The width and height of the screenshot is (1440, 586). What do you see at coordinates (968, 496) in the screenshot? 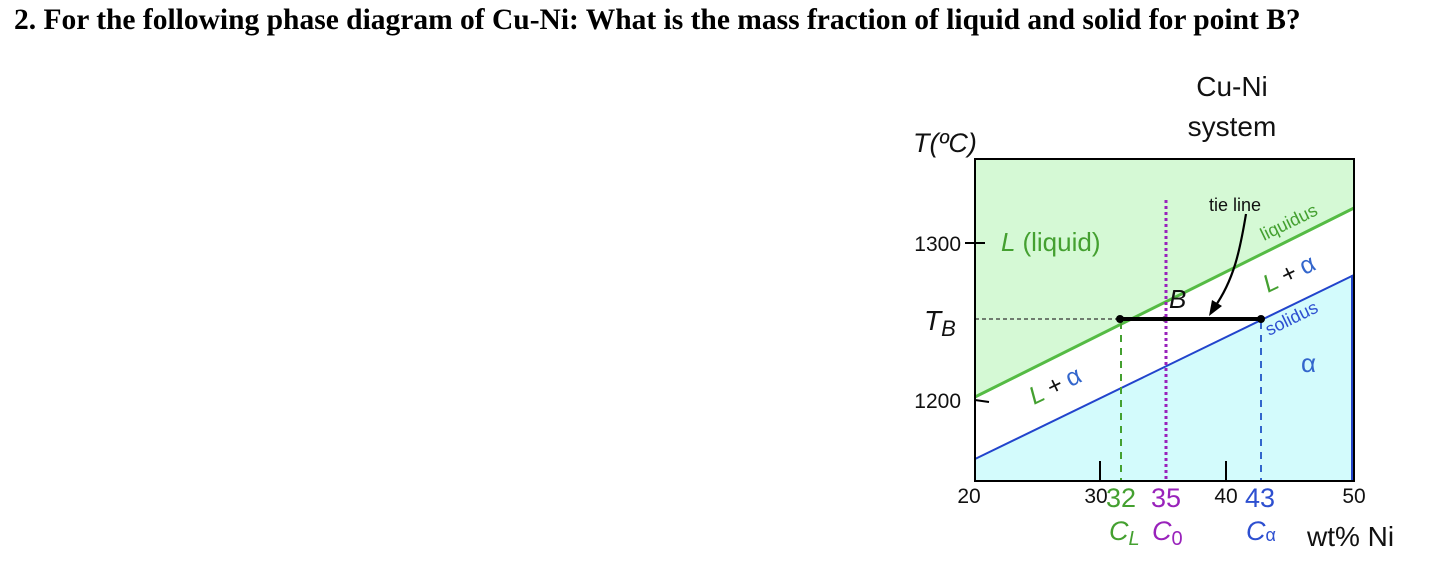
I see `x-tick-label-20: 20` at bounding box center [968, 496].